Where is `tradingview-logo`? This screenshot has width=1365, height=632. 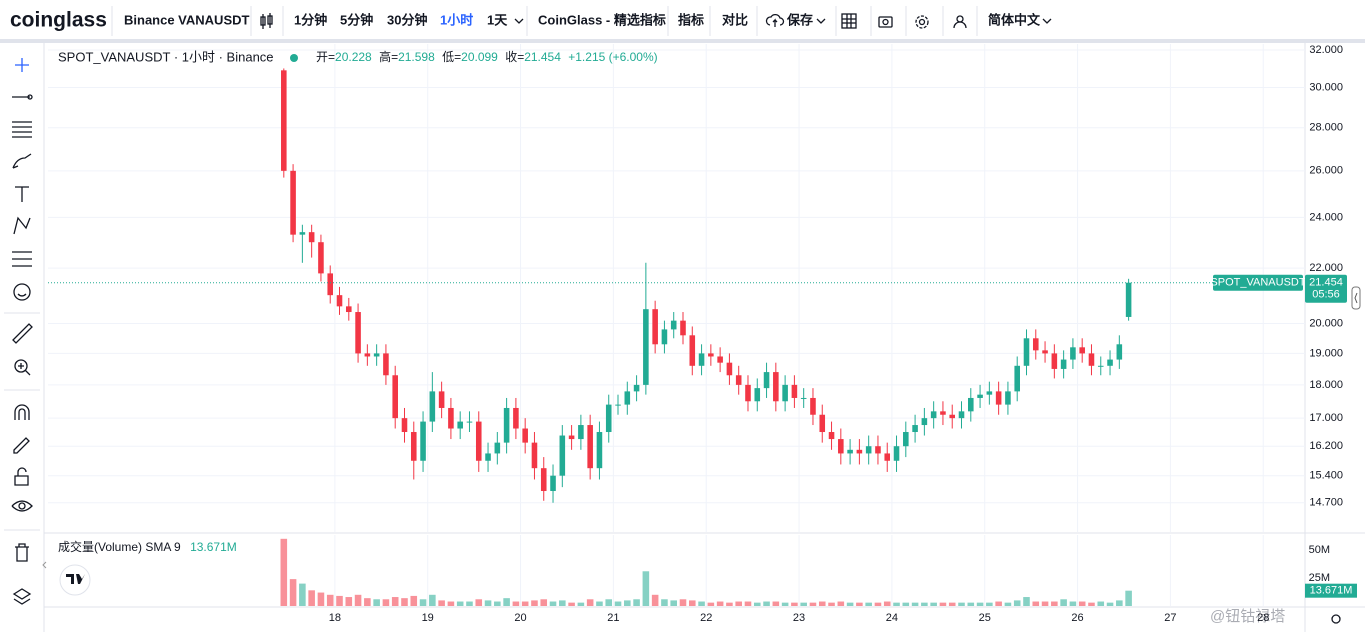 tradingview-logo is located at coordinates (75, 580).